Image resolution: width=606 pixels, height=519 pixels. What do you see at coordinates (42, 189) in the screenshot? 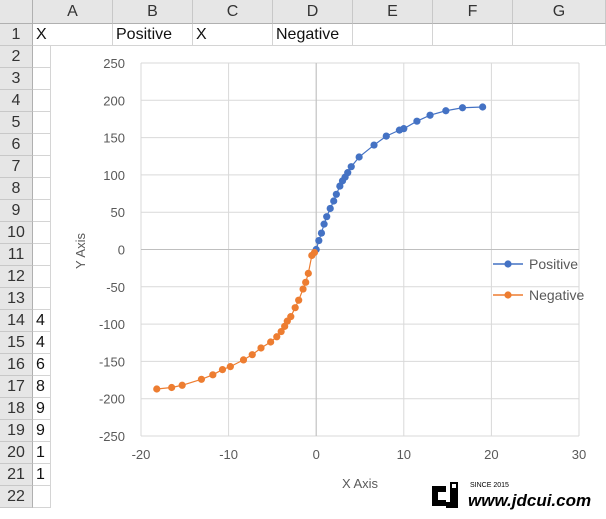
I see `cell-a8` at bounding box center [42, 189].